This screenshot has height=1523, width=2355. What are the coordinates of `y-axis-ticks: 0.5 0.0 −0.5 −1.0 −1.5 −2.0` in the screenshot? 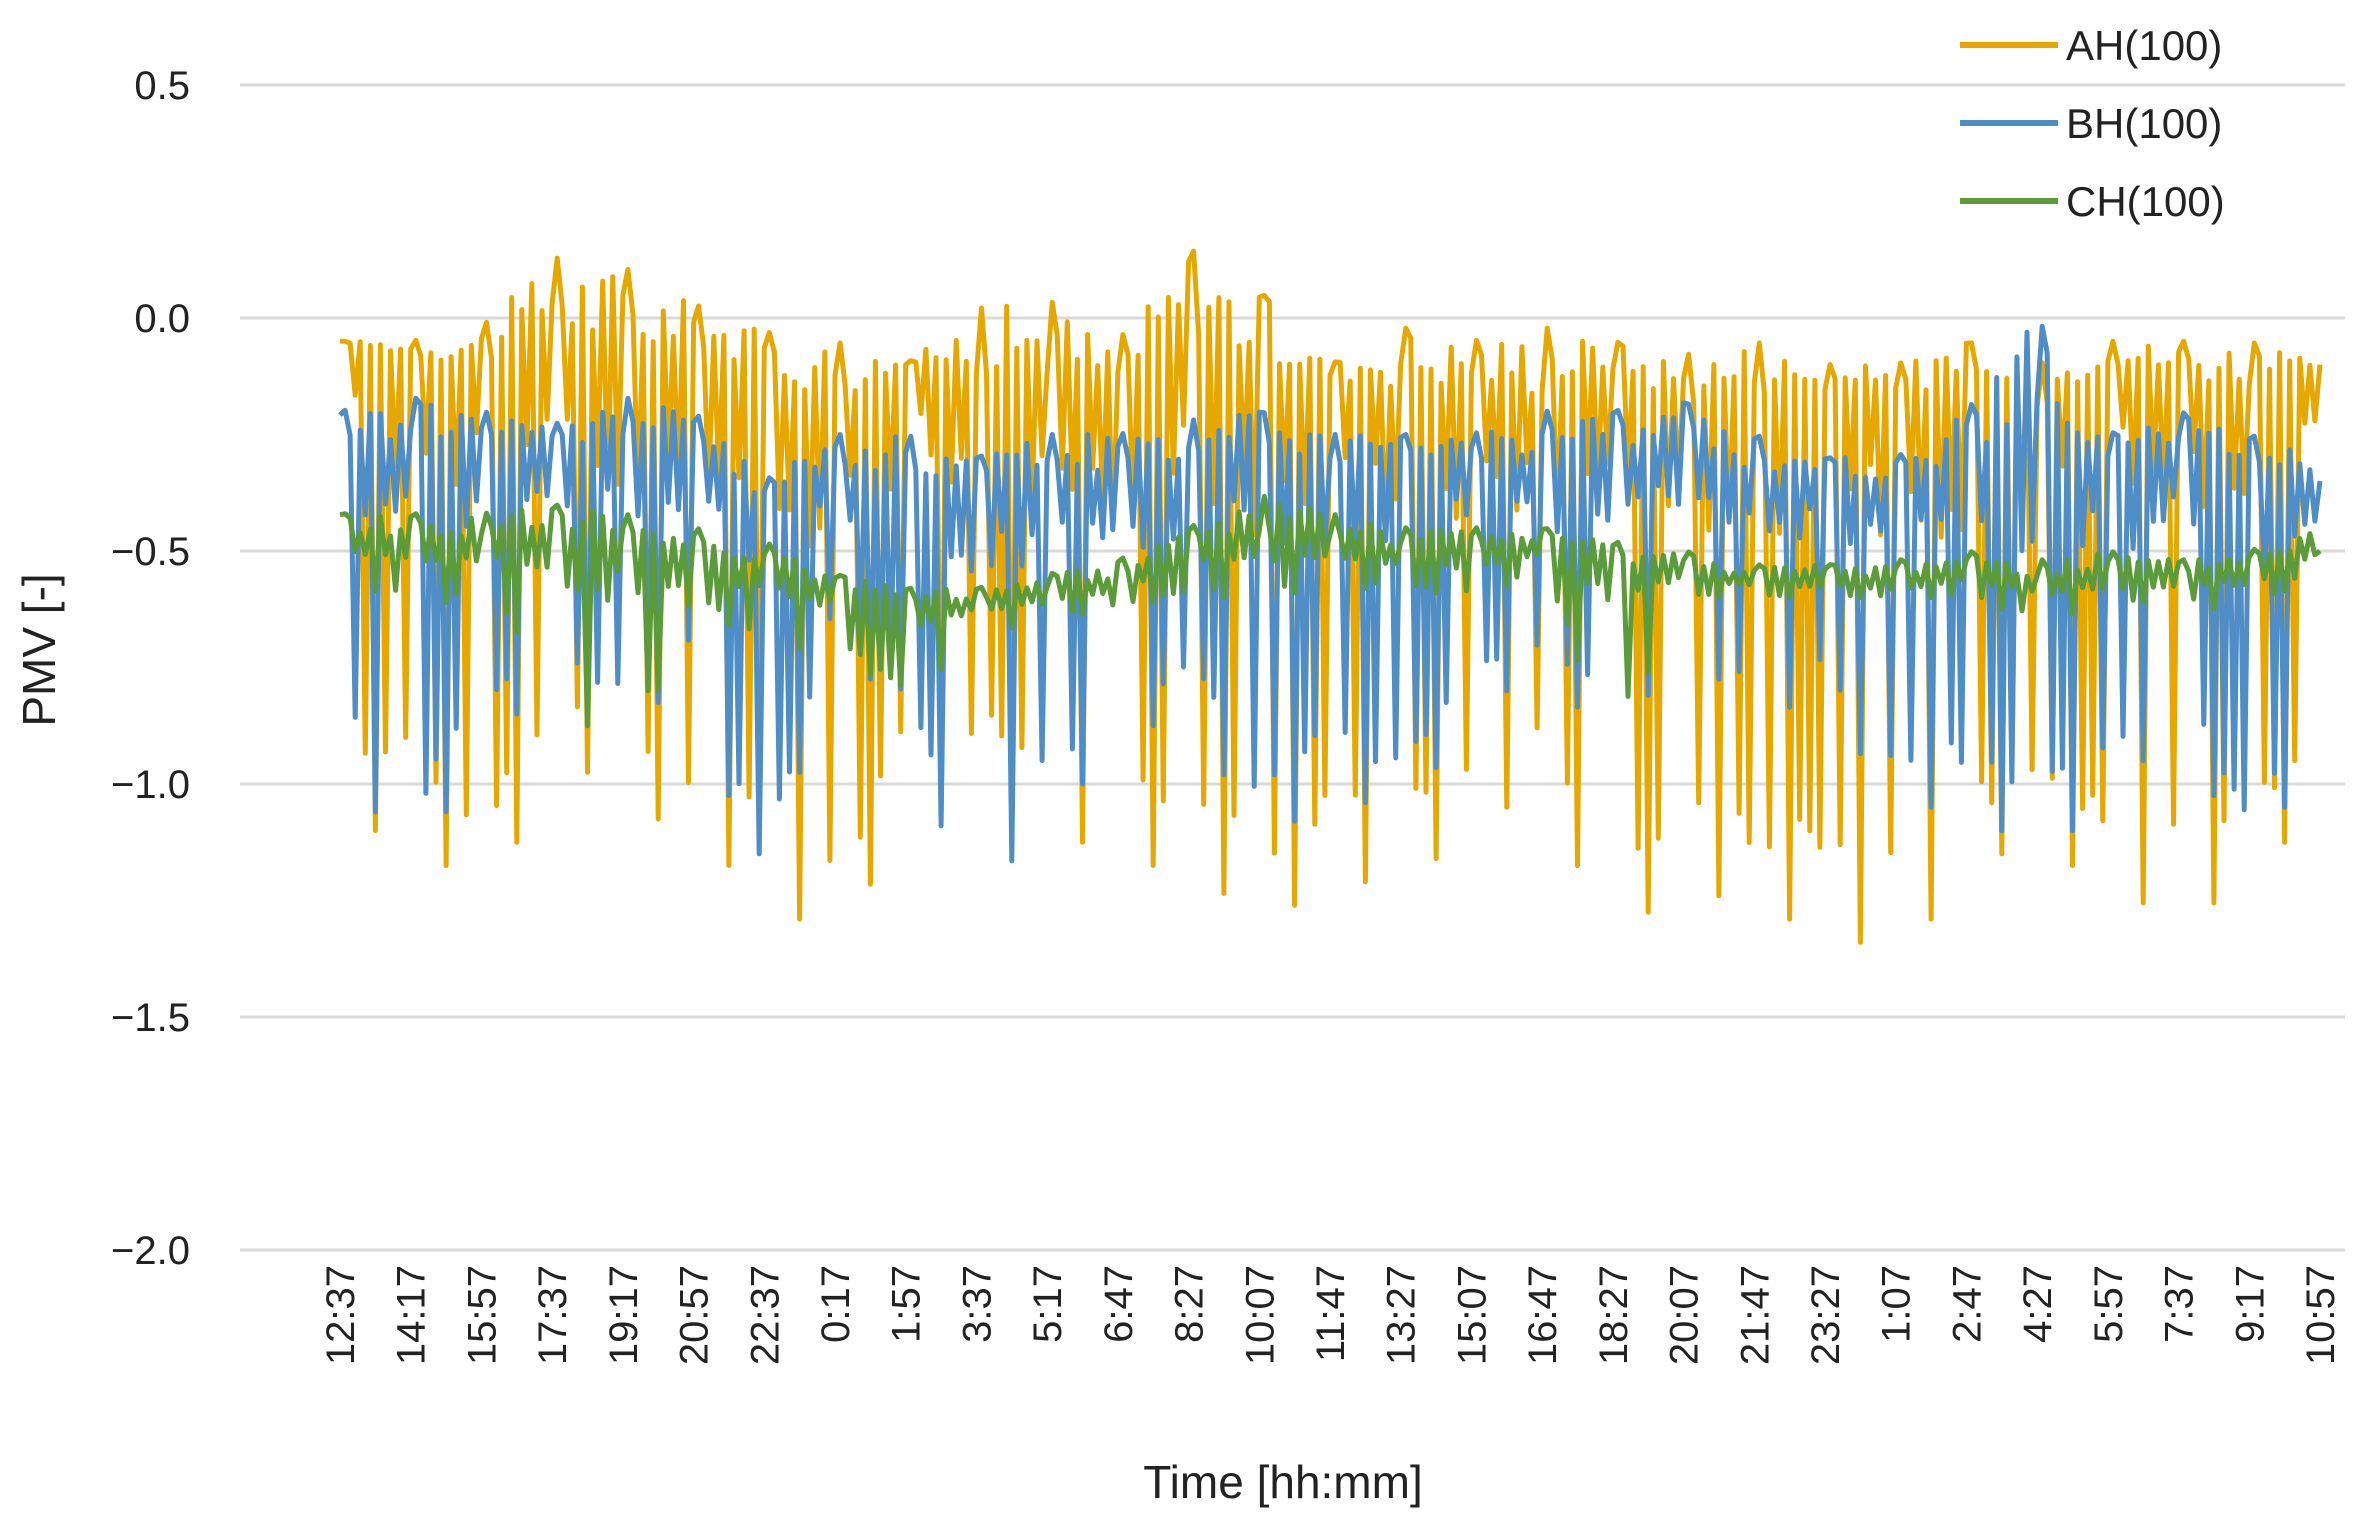 It's located at (150, 668).